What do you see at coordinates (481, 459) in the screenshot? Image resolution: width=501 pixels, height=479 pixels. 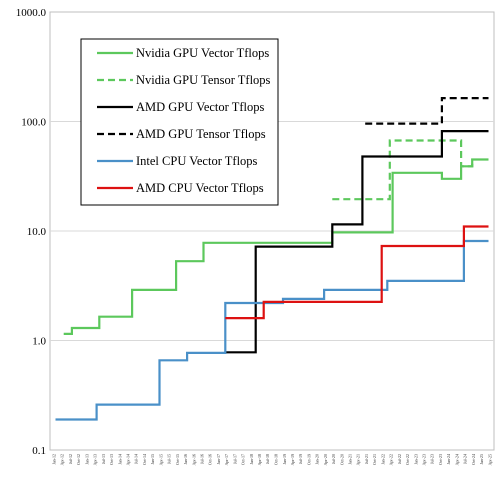 I see `x-tick-label: Jan-25` at bounding box center [481, 459].